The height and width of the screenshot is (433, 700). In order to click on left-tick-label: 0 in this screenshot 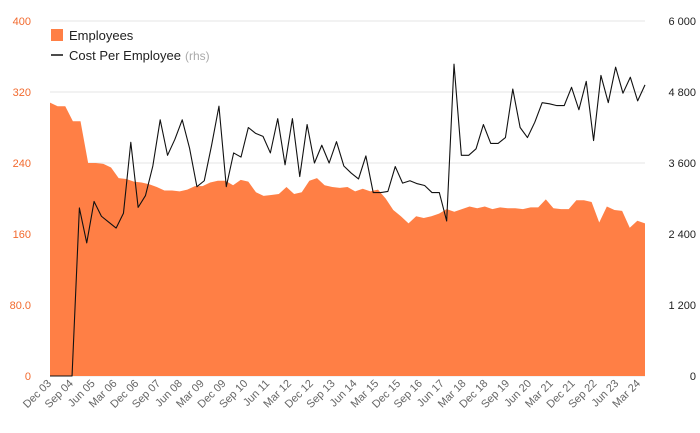, I will do `click(28, 377)`.